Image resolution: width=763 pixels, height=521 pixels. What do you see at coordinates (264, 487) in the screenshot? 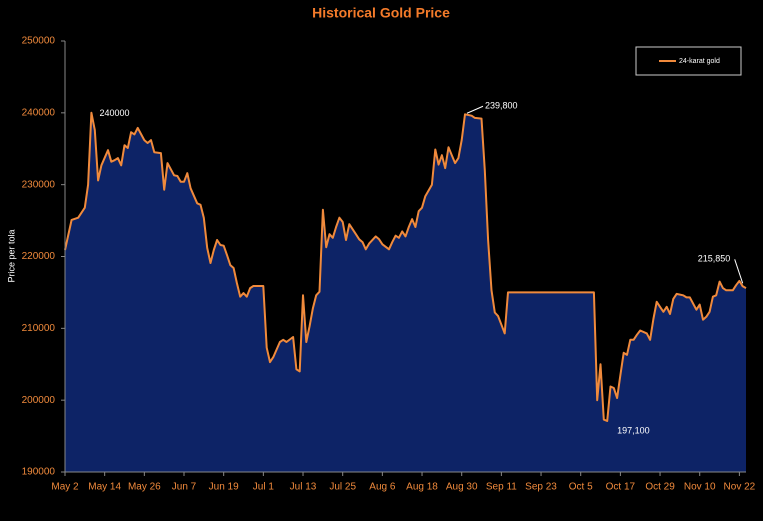
I see `x-tick-label: Jul 1` at bounding box center [264, 487].